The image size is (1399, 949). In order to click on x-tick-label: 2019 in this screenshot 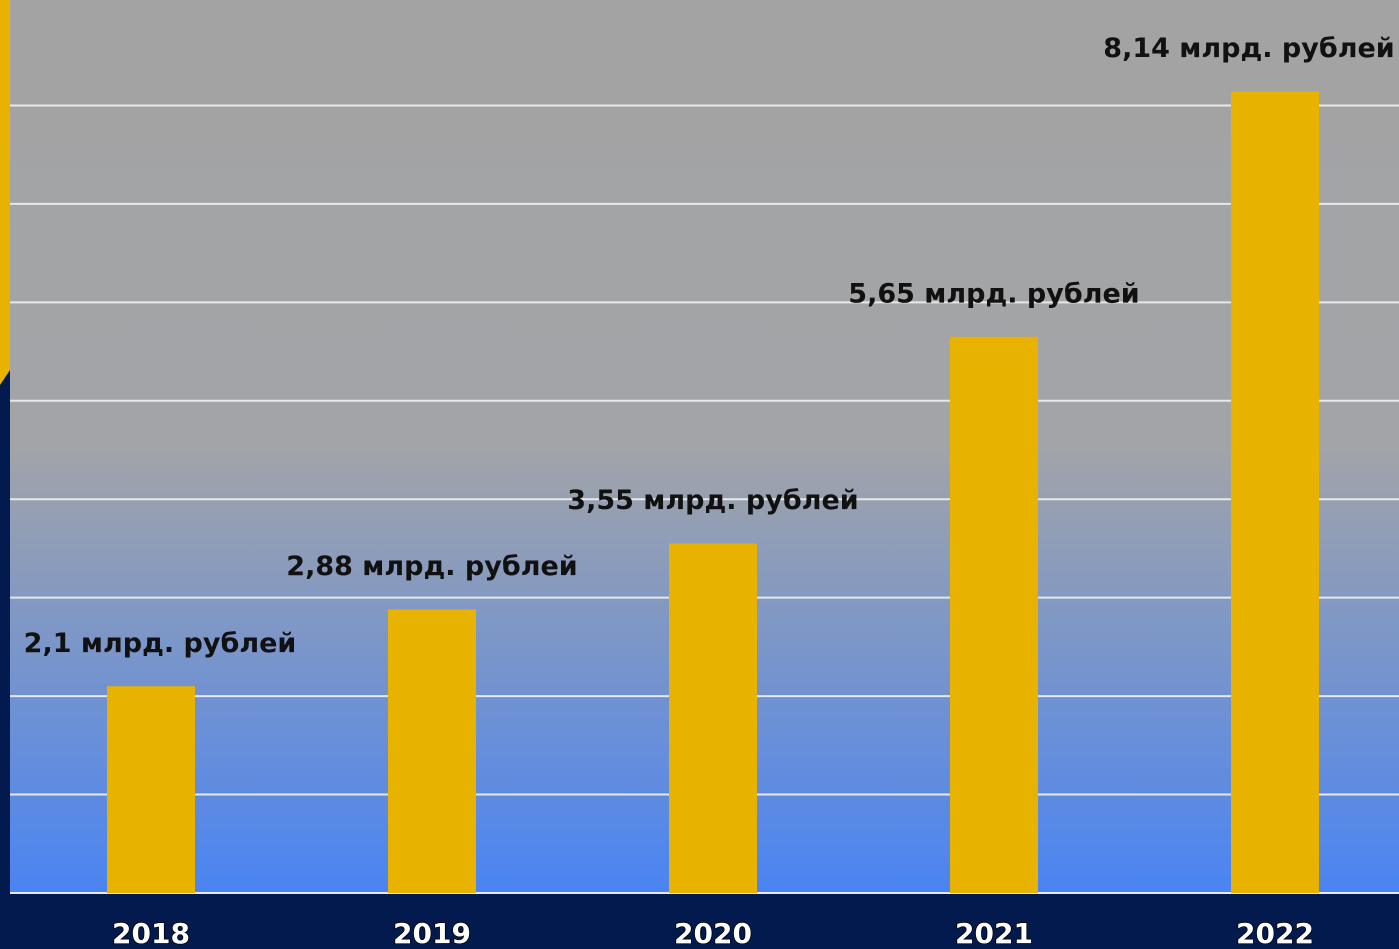, I will do `click(432, 933)`.